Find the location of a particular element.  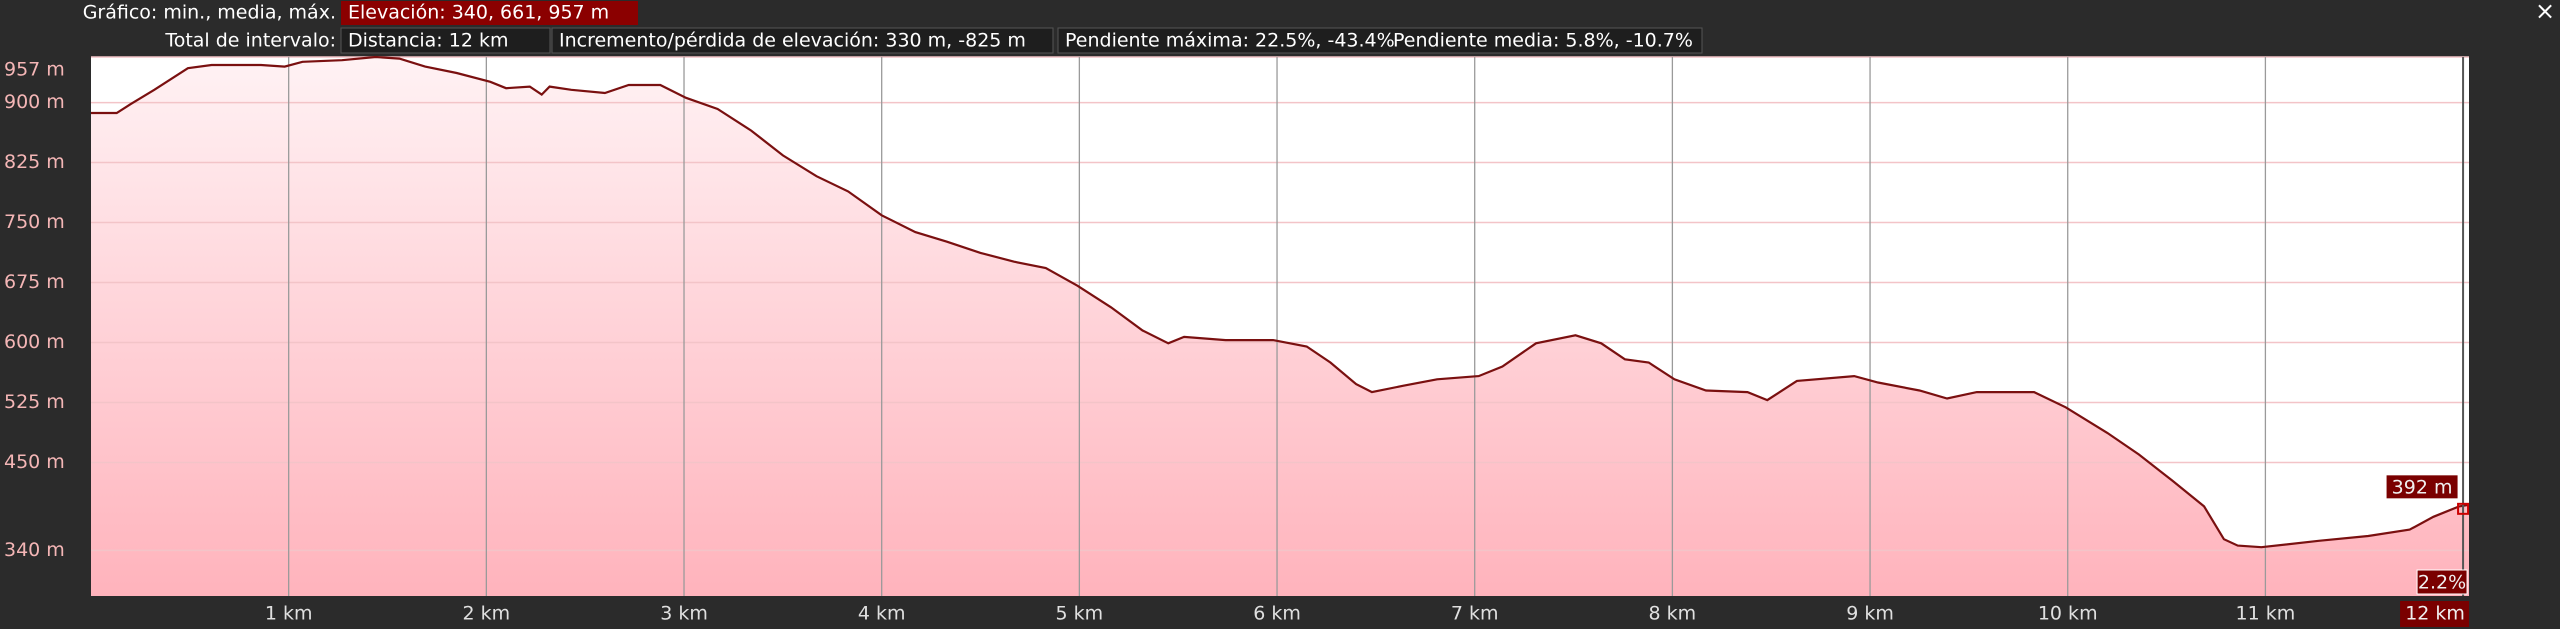

header-avg-slope: Pendiente media: 5.8%, -10.7% is located at coordinates (1543, 41).